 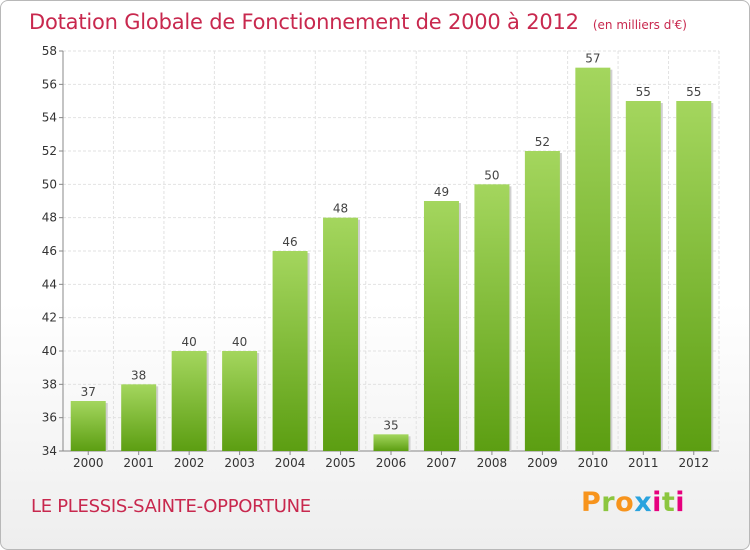 I want to click on y-tick-label: 38, so click(x=49, y=384).